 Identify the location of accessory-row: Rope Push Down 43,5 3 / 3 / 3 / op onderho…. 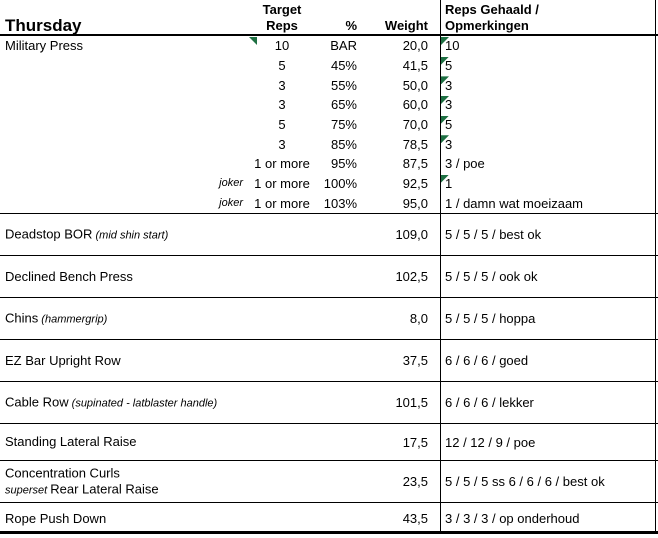
(329, 518).